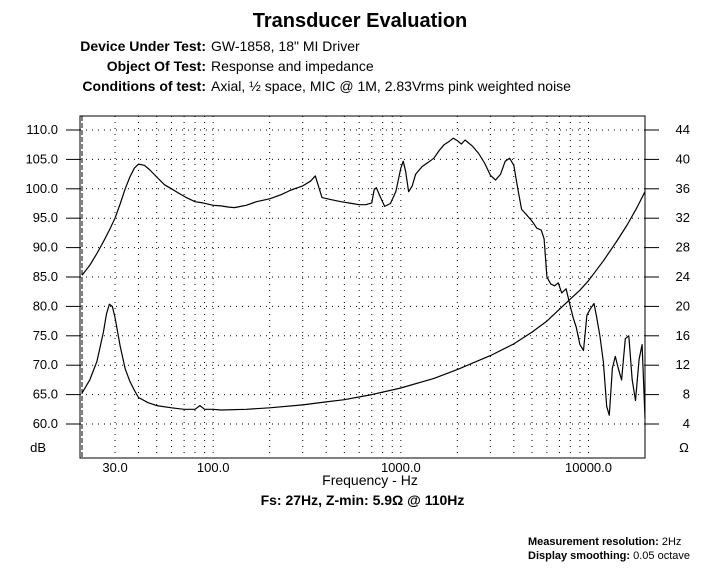 The height and width of the screenshot is (571, 720). What do you see at coordinates (38, 447) in the screenshot?
I see `y-axis-unit-left: dB` at bounding box center [38, 447].